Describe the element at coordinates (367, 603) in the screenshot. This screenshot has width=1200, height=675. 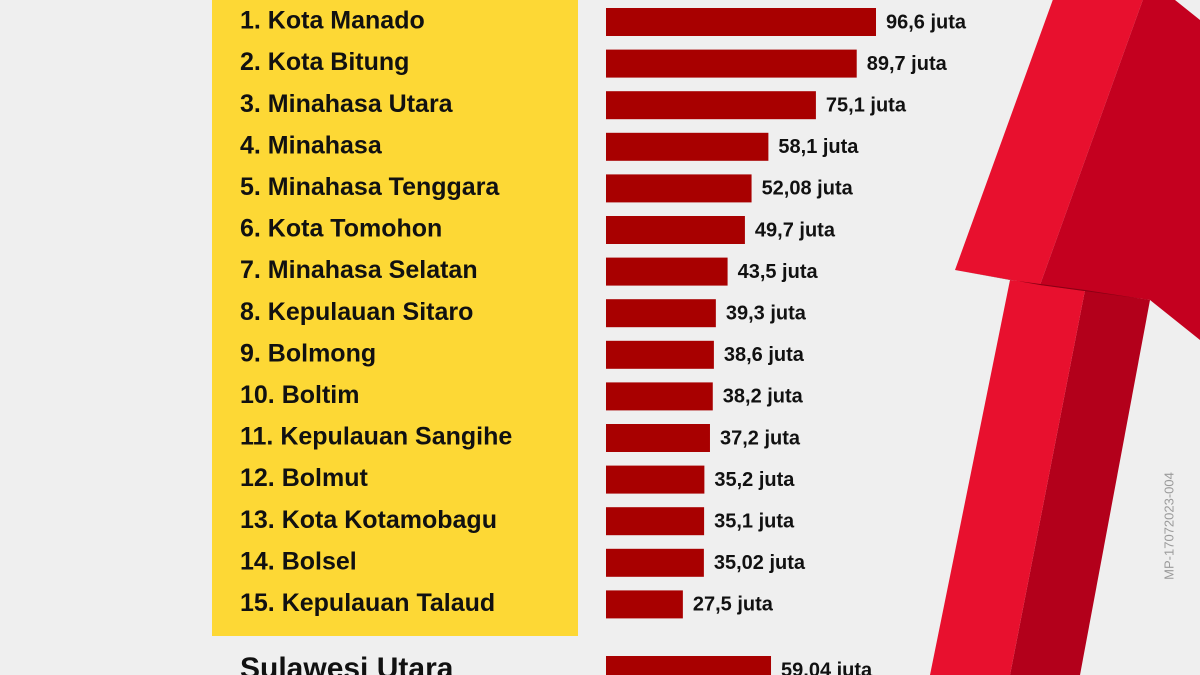
I see `category-label: 15. Kepulauan Talaud` at that location.